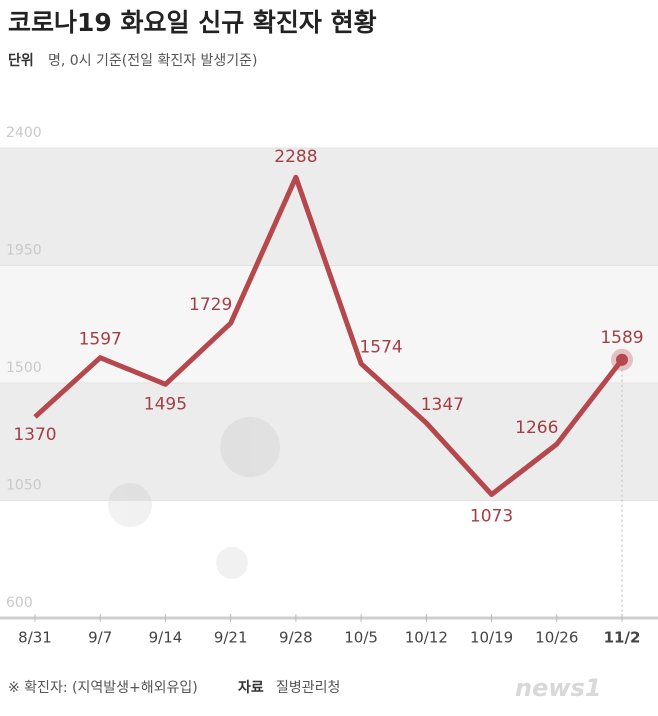 Image resolution: width=658 pixels, height=716 pixels. What do you see at coordinates (103, 688) in the screenshot?
I see `note: ※ 확진자: (지역발생+해외유입)` at bounding box center [103, 688].